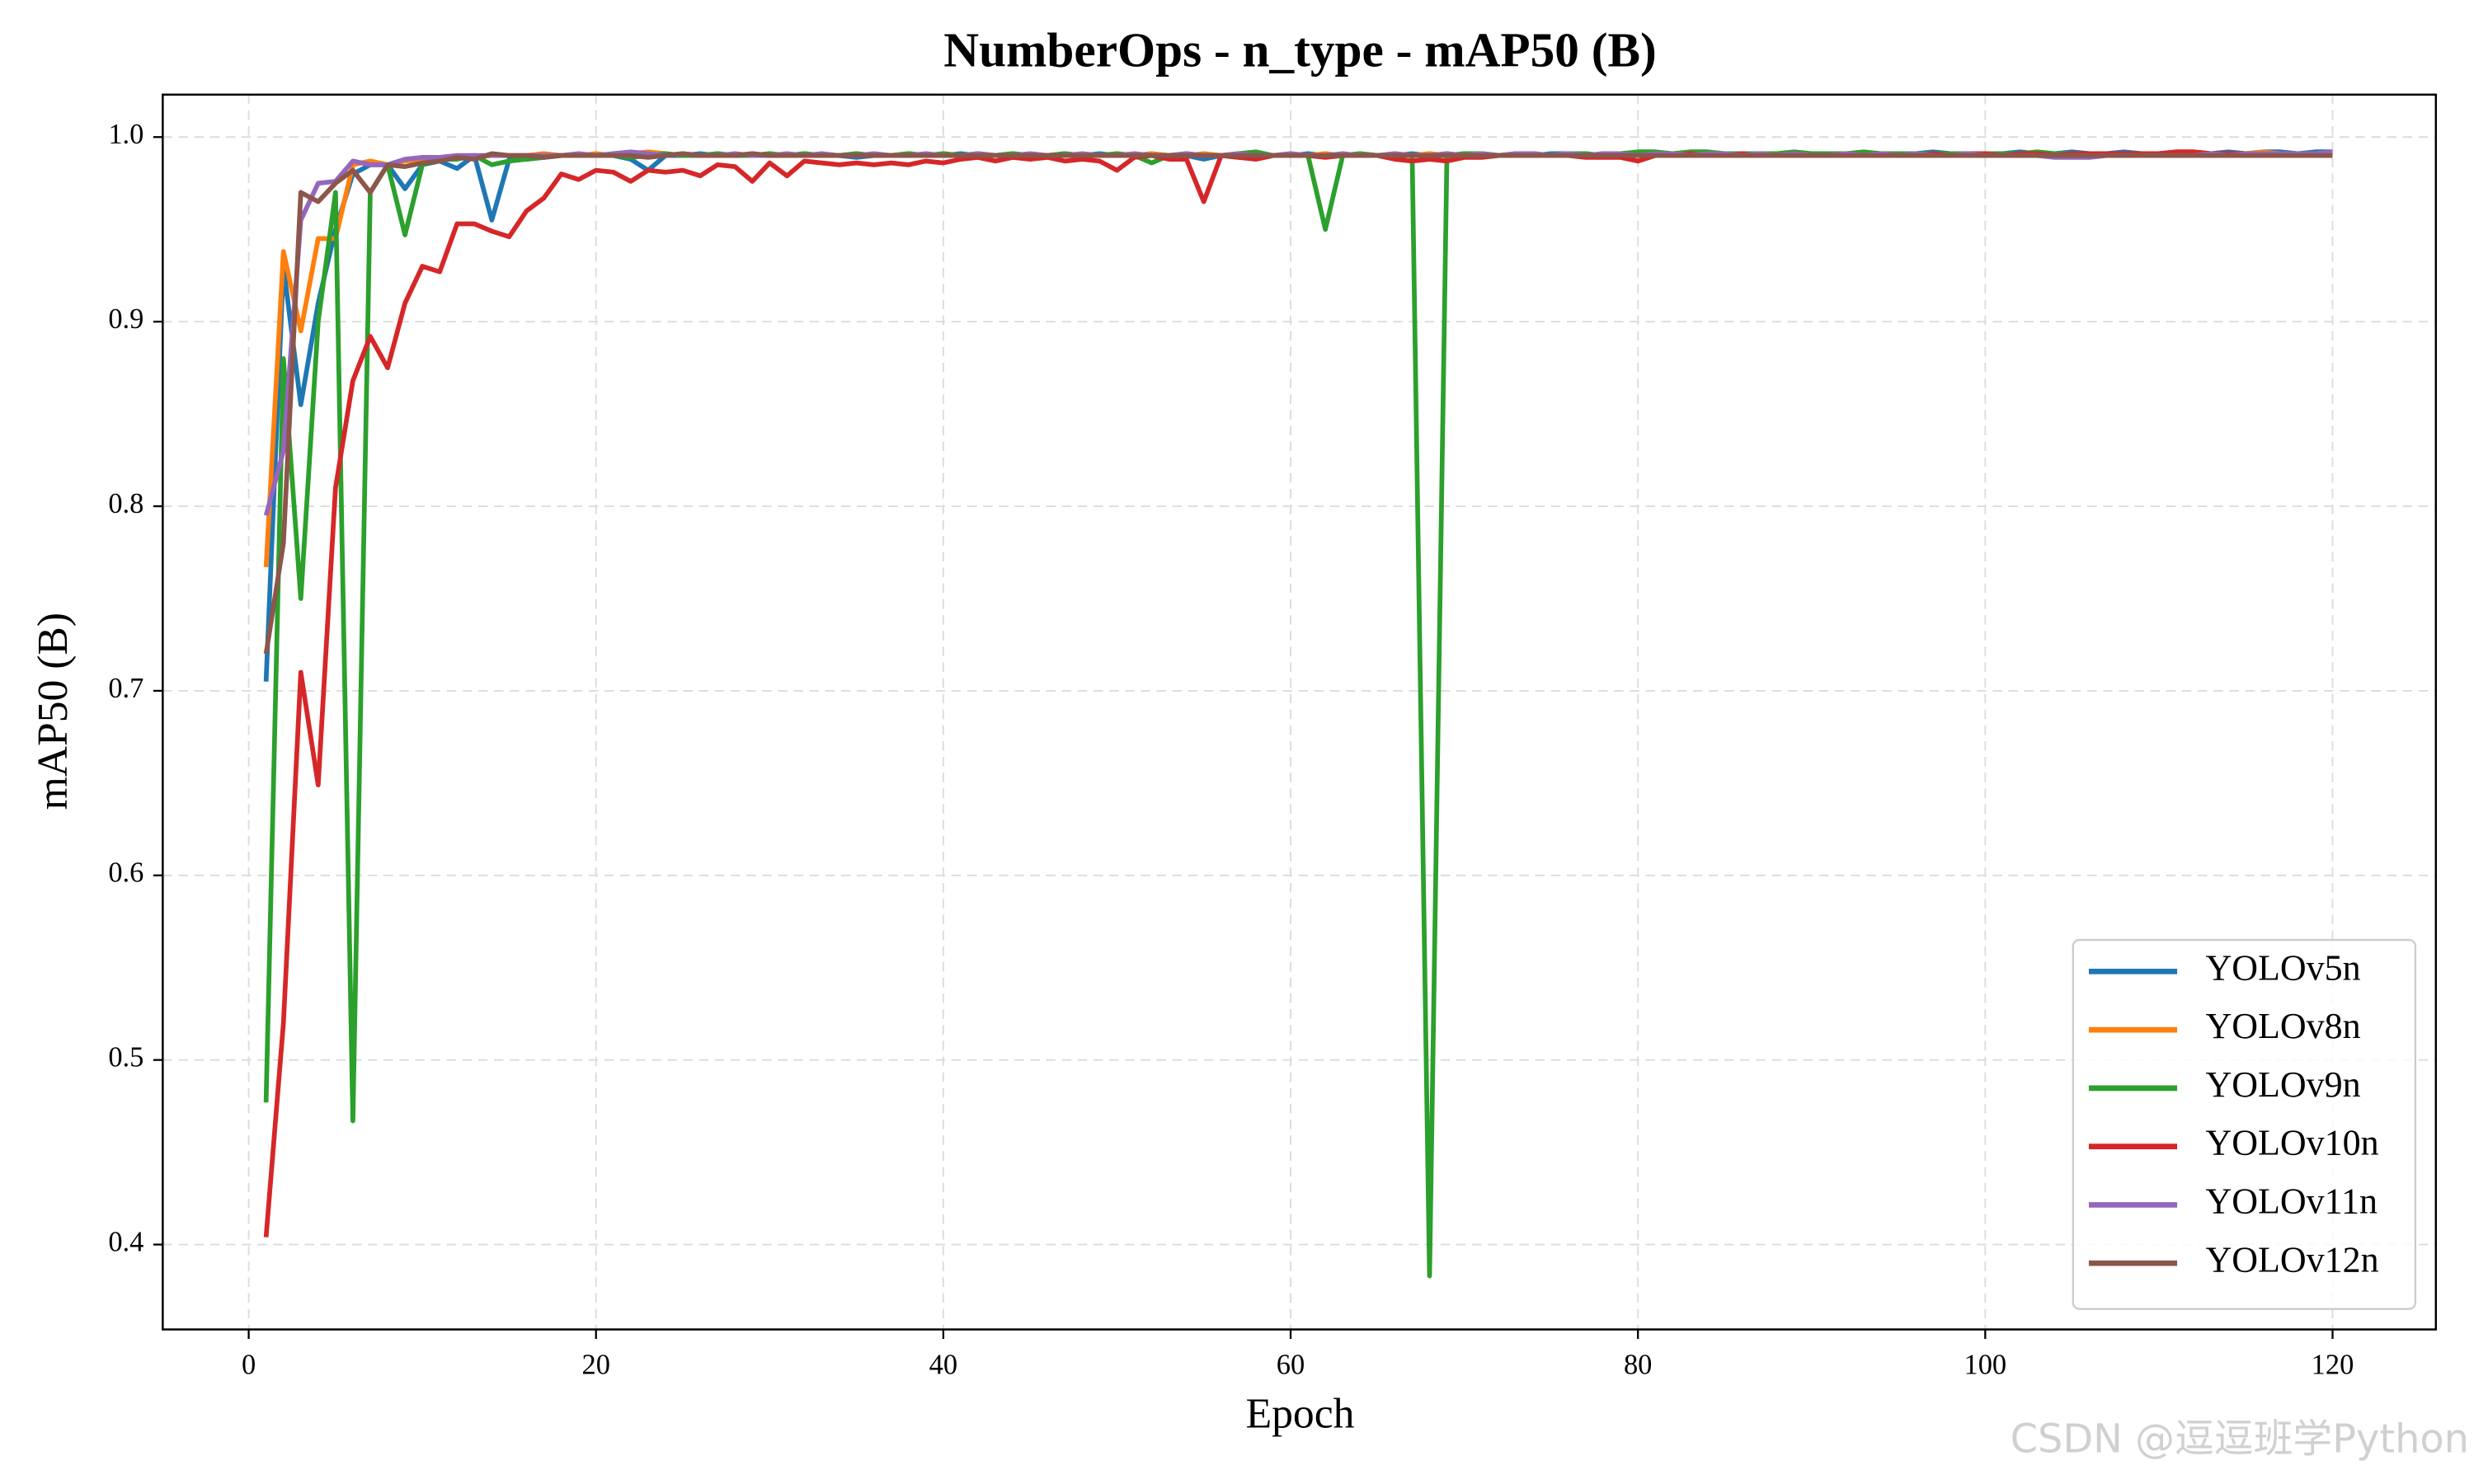  Describe the element at coordinates (1300, 1414) in the screenshot. I see `x-axis-label: Epoch` at that location.